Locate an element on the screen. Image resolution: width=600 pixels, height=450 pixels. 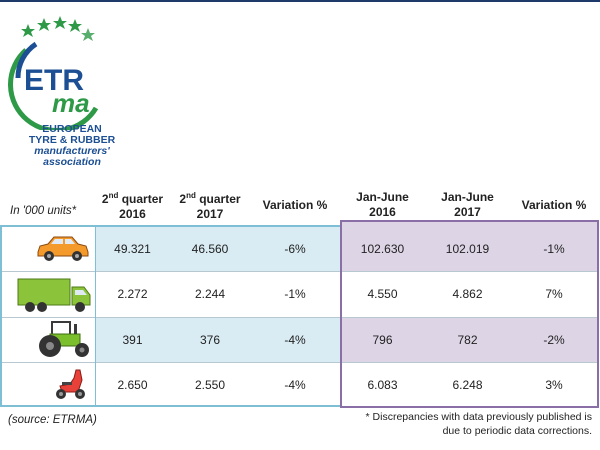
cell-h1-2017: 6.248 is located at coordinates (467, 385).